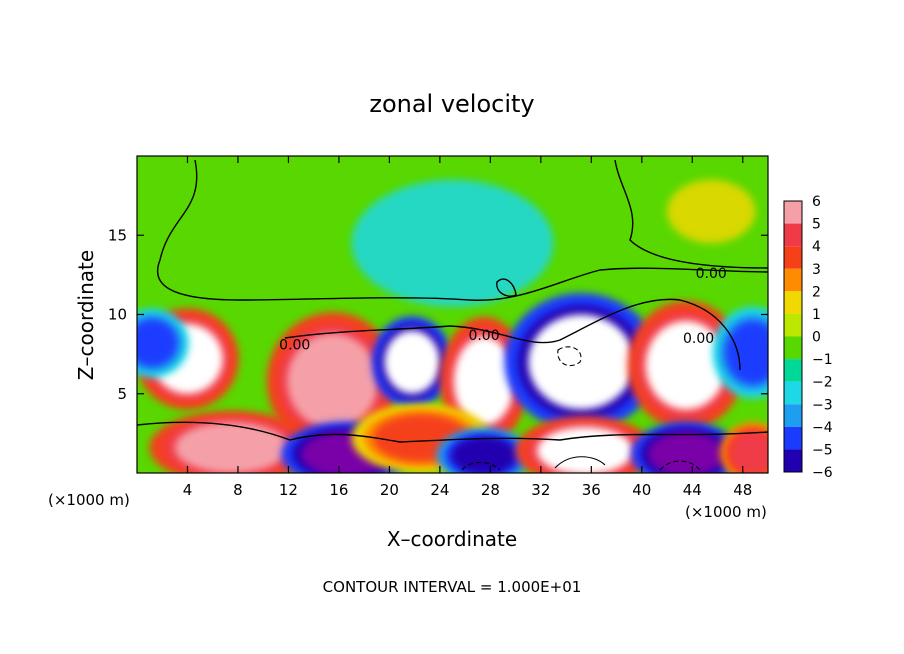 The image size is (904, 654). What do you see at coordinates (117, 235) in the screenshot?
I see `y-tick-label: 15` at bounding box center [117, 235].